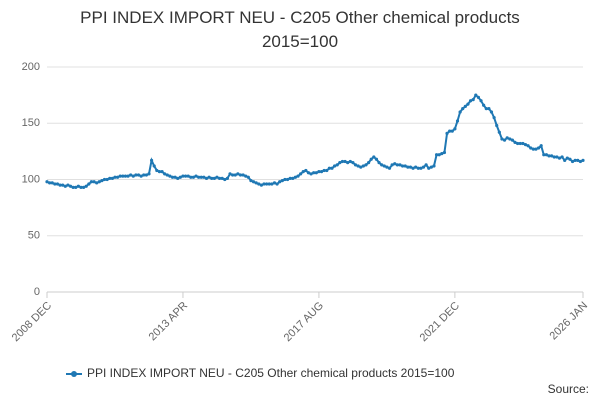 The image size is (600, 400). What do you see at coordinates (304, 322) in the screenshot?
I see `x-tick-label: 2017 AUG` at bounding box center [304, 322].